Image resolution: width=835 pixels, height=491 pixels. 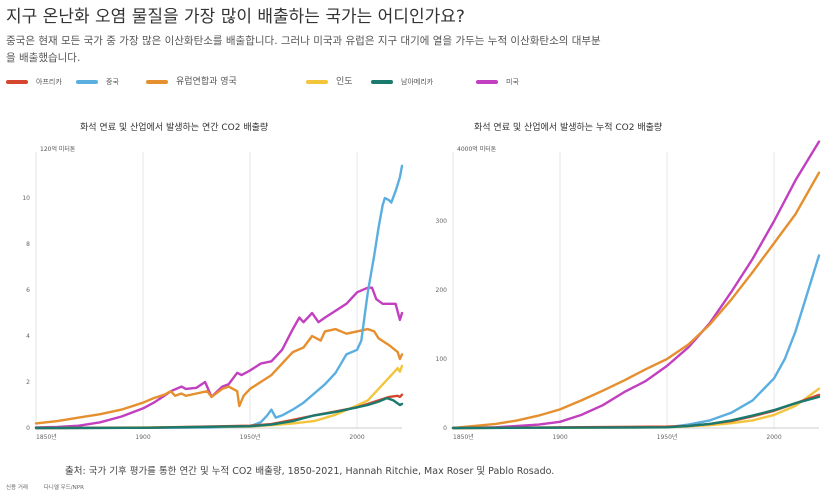 I want to click on subtitle-line-2: 을 배출했습니다., so click(x=43, y=58).